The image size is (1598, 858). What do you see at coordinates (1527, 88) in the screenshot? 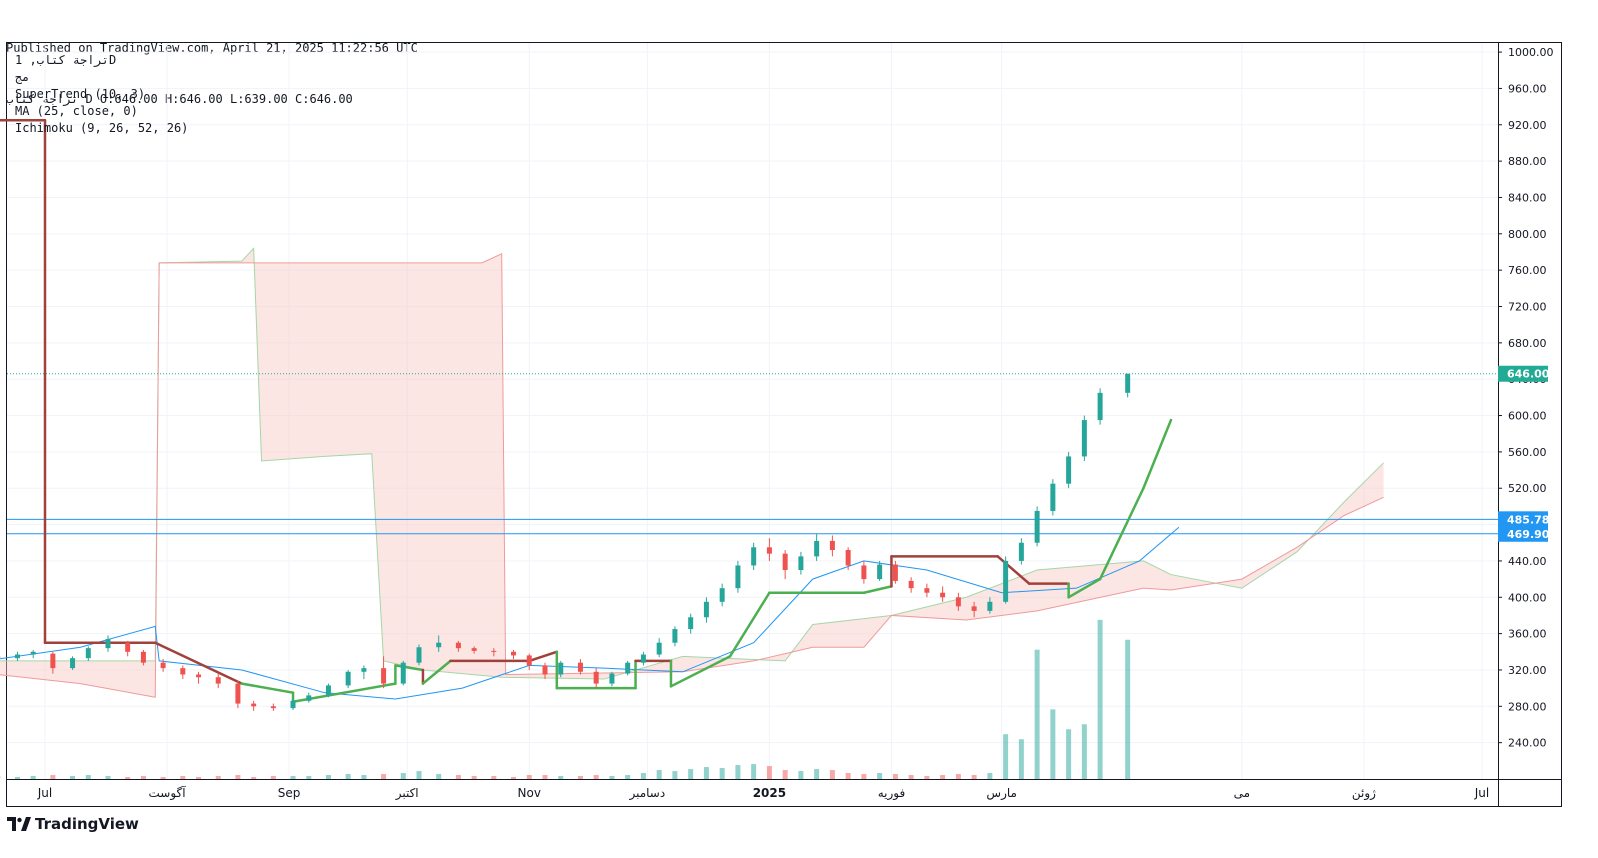
I see `y-tick-label: 960.00` at bounding box center [1527, 88].